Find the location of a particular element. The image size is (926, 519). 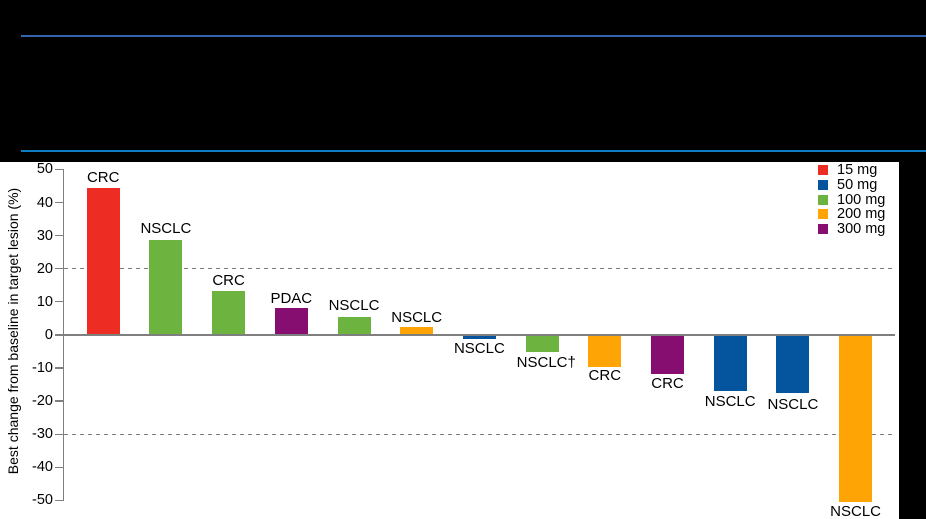

bar-8-NSCLC-100mg is located at coordinates (542, 343).